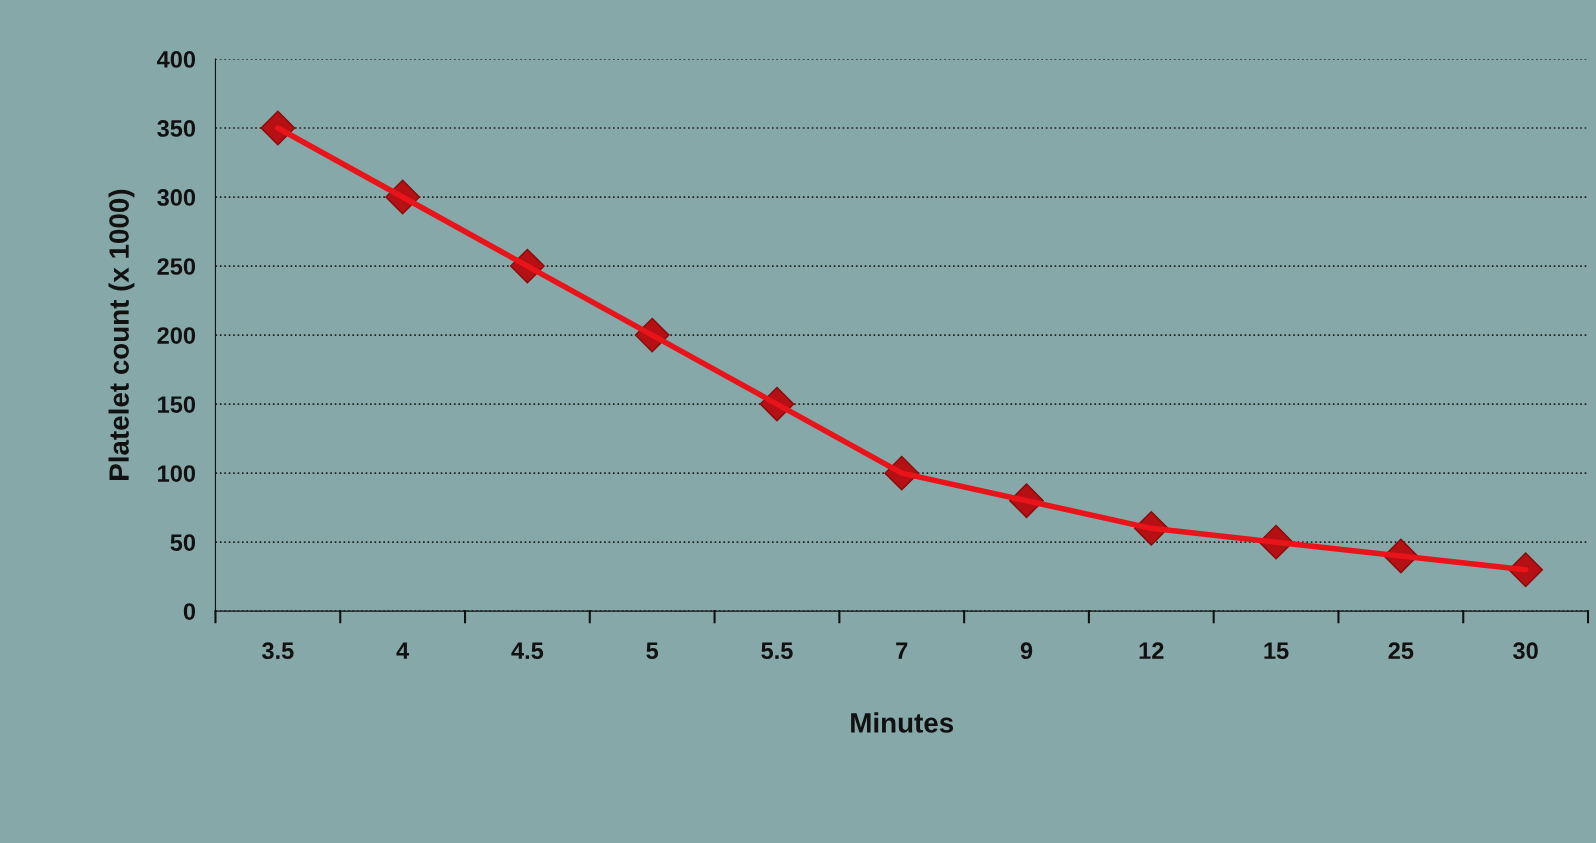  What do you see at coordinates (176, 266) in the screenshot?
I see `y-tick-label: 250` at bounding box center [176, 266].